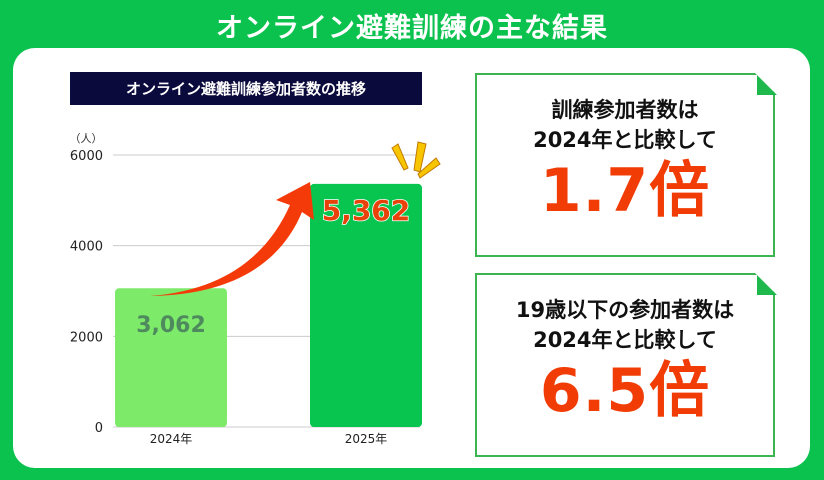 Image resolution: width=824 pixels, height=480 pixels. What do you see at coordinates (171, 439) in the screenshot?
I see `x-tick-label: 2024年` at bounding box center [171, 439].